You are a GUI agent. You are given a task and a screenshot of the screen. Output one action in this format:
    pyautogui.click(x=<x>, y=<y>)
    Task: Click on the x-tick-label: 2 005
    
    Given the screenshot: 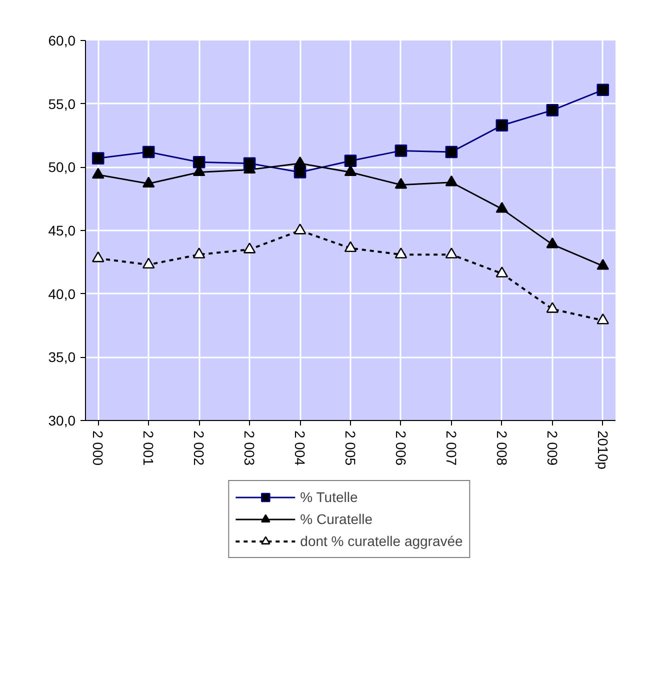 What is the action you would take?
    pyautogui.click(x=350, y=448)
    